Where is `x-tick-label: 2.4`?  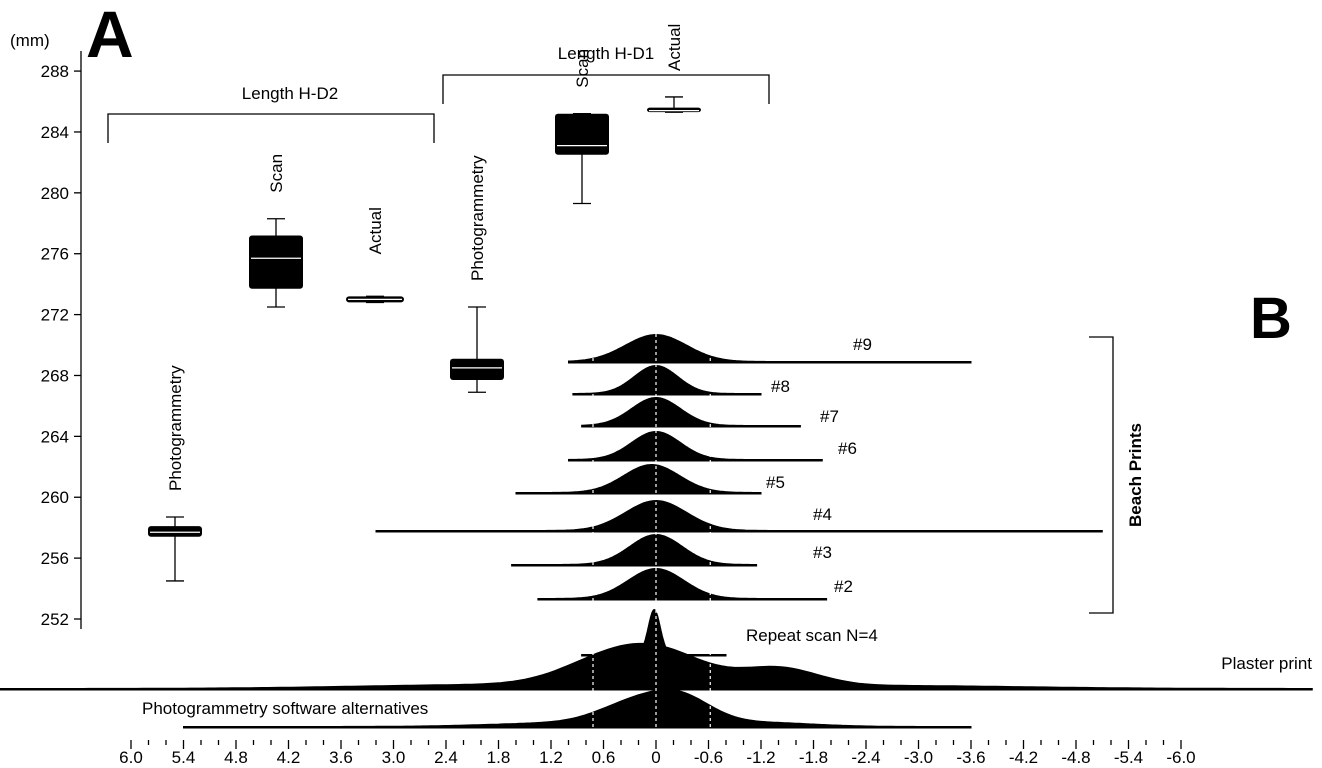 x-tick-label: 2.4 is located at coordinates (446, 757).